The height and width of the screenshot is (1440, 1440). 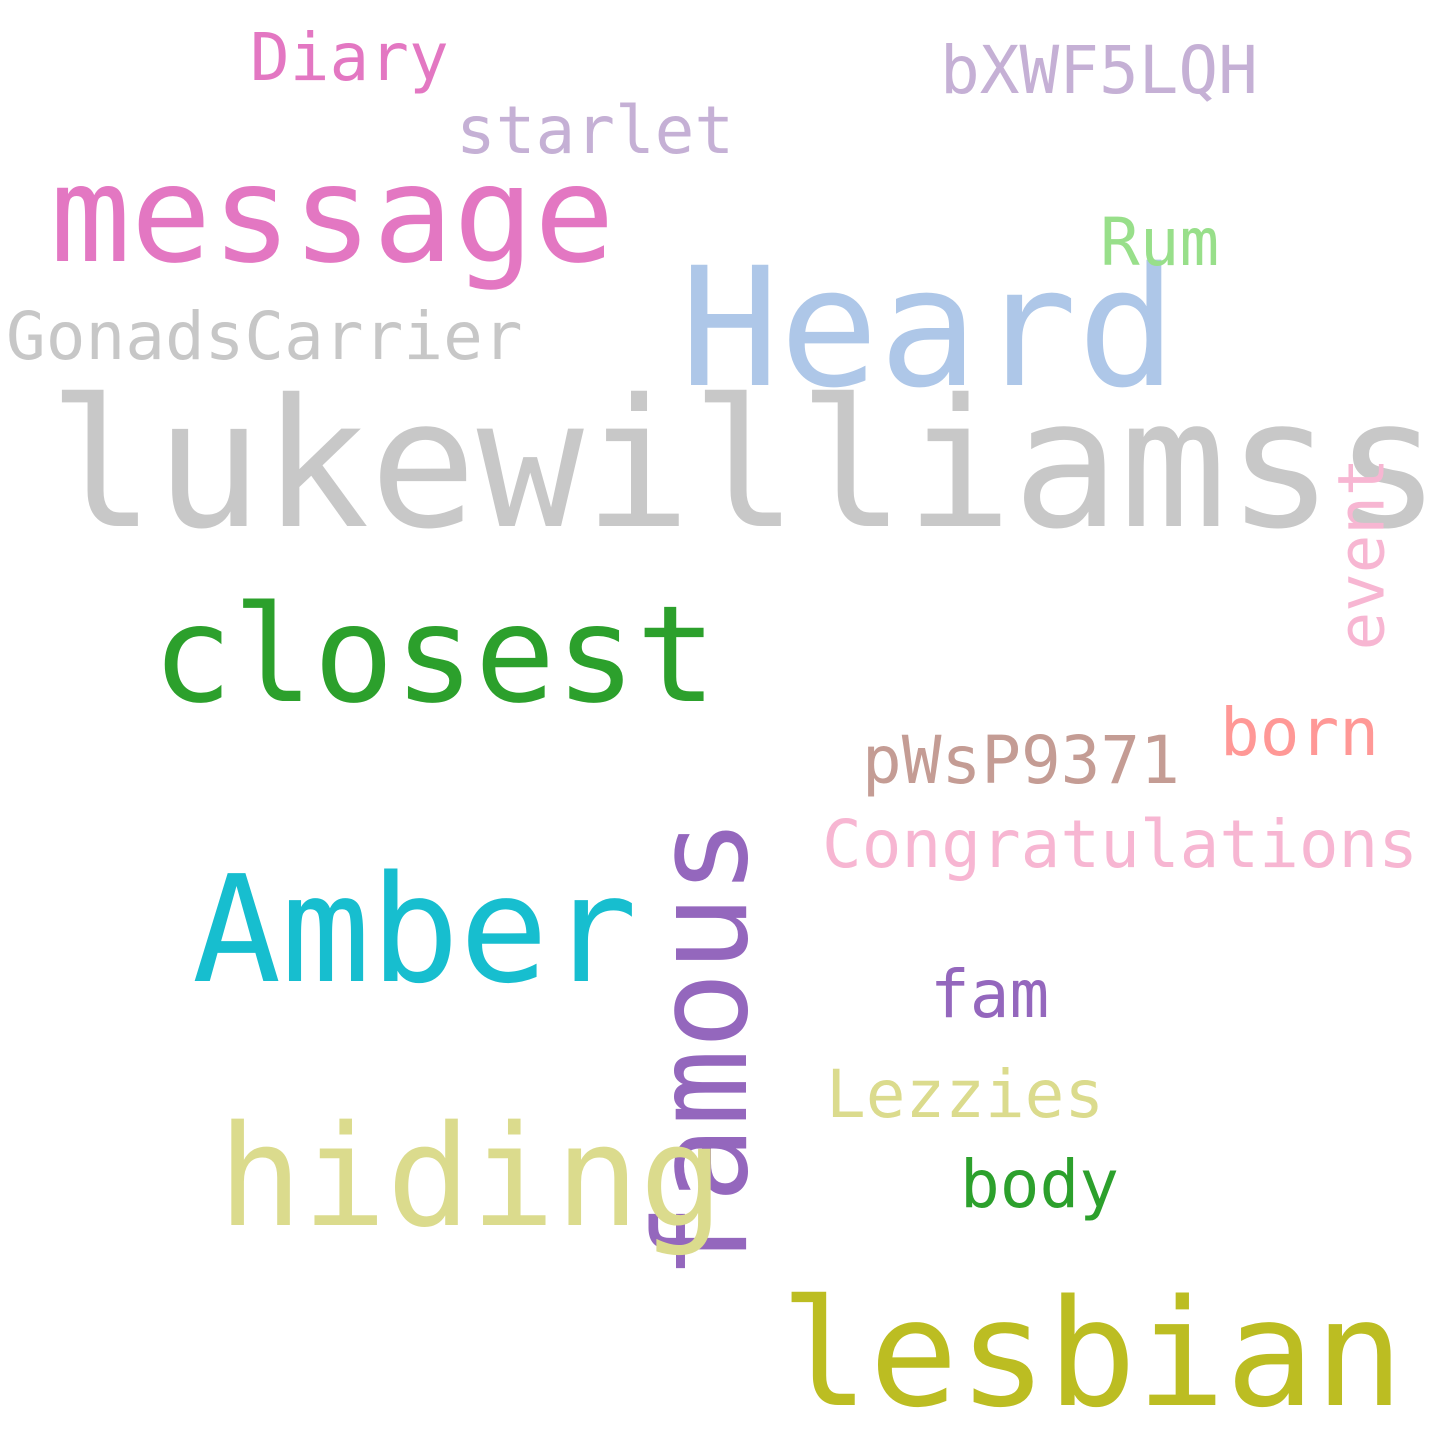 I want to click on word-lesbian: lesbian, so click(x=1092, y=1354).